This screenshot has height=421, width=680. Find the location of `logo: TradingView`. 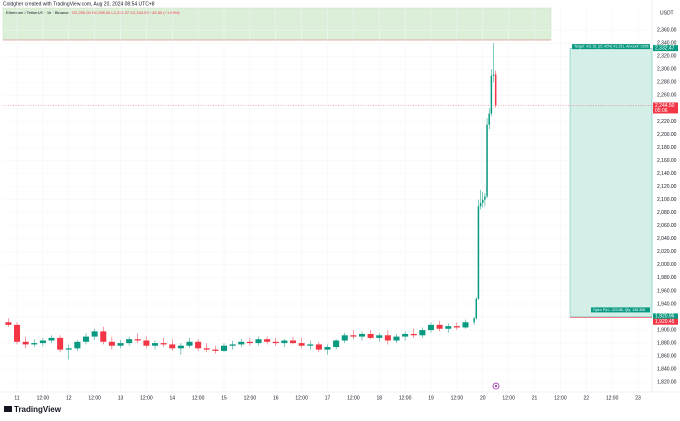

logo: TradingView is located at coordinates (33, 409).